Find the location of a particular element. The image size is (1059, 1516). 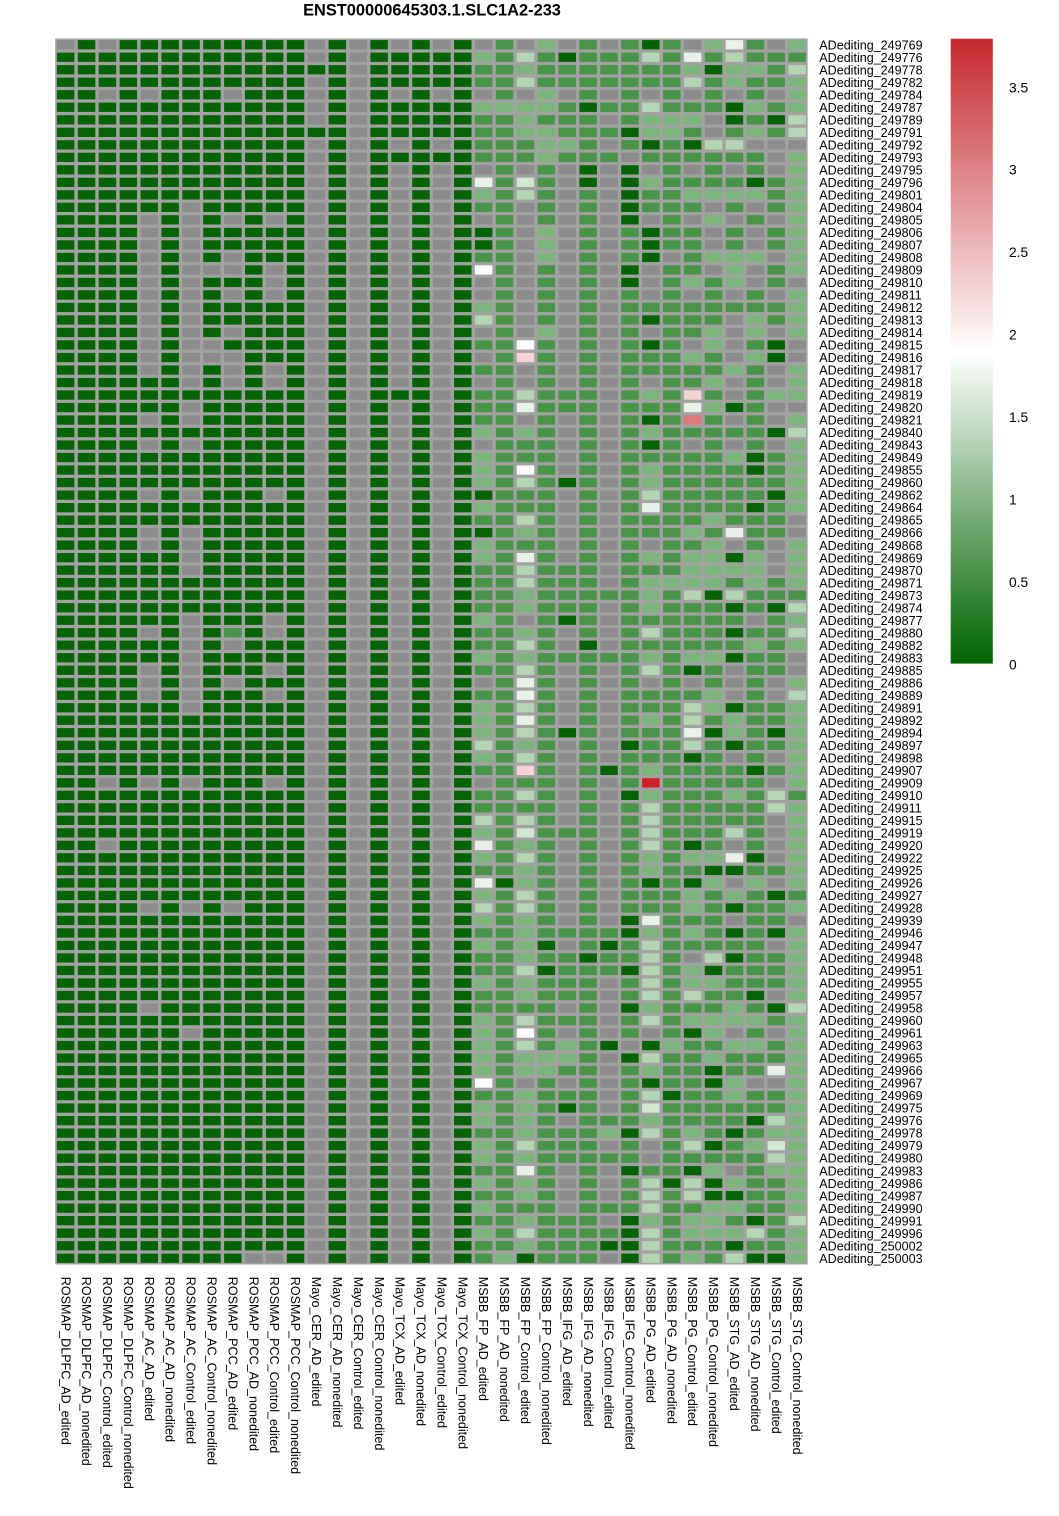

svg-text: ADediting_249787 is located at coordinates (870, 108).